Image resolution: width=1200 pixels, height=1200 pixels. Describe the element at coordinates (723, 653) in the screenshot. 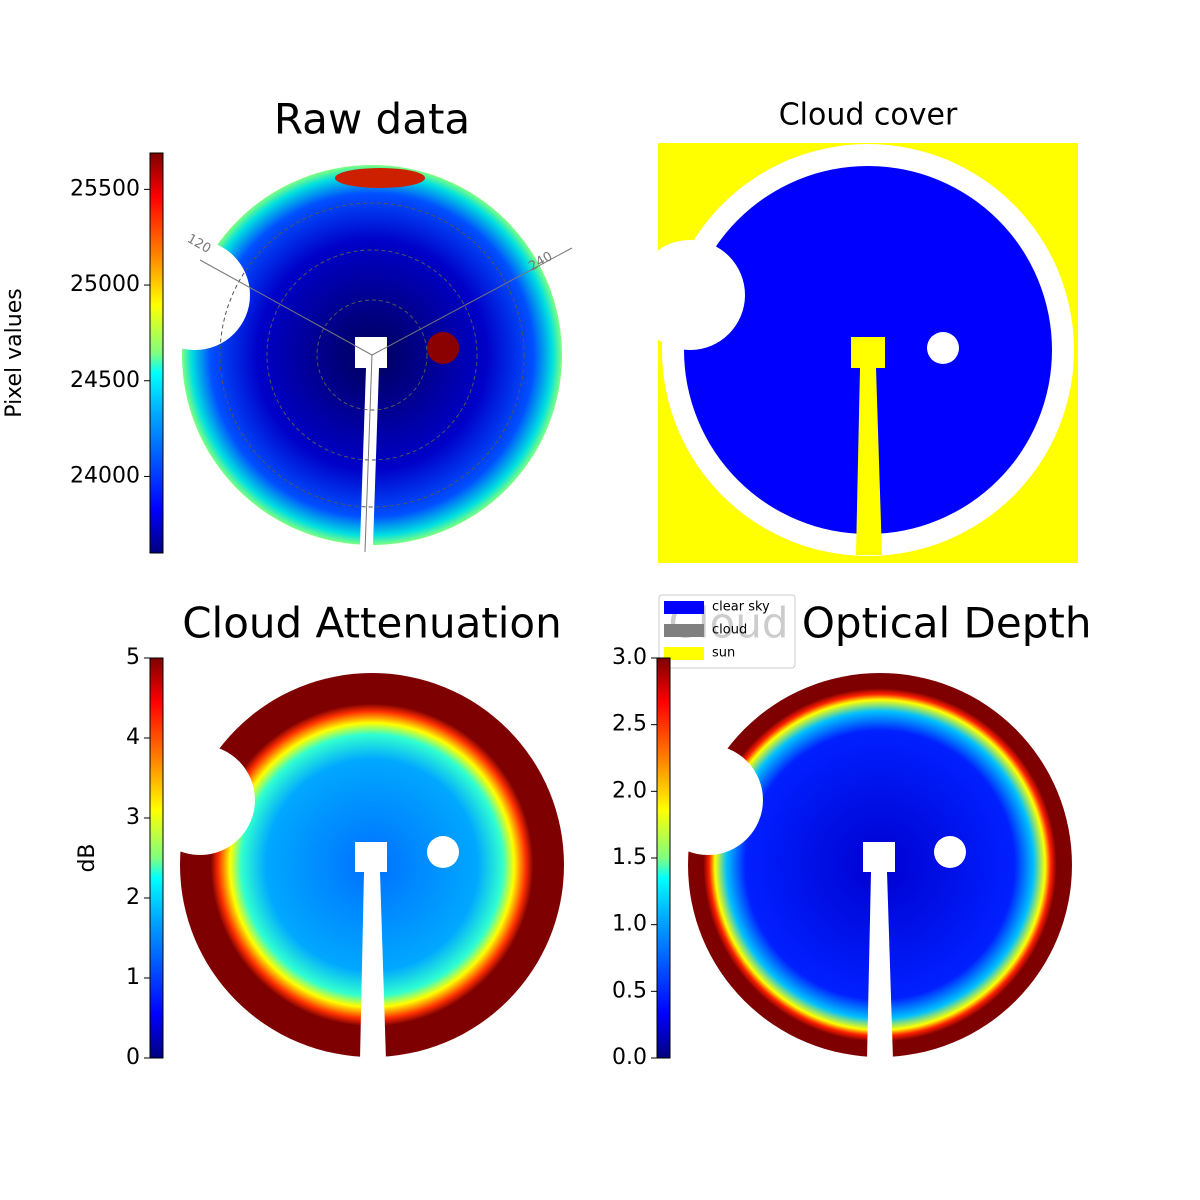

I see `legend-label: sun` at that location.